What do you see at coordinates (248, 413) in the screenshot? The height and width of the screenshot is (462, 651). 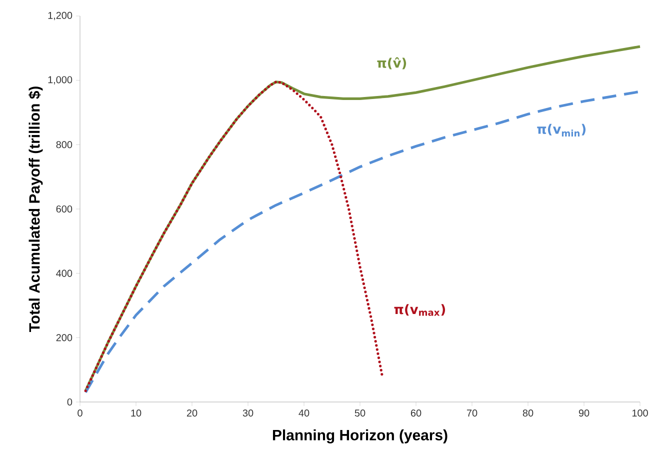 I see `x-tick-label: 30` at bounding box center [248, 413].